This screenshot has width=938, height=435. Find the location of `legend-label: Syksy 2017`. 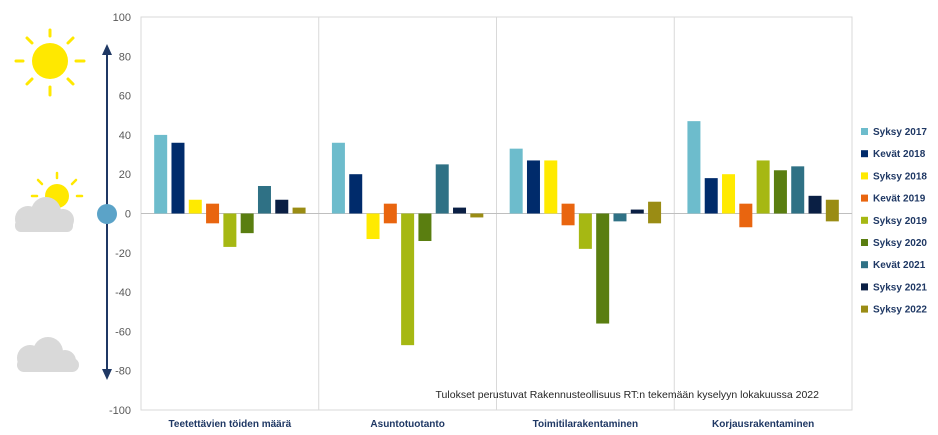

legend-label: Syksy 2017 is located at coordinates (900, 132).